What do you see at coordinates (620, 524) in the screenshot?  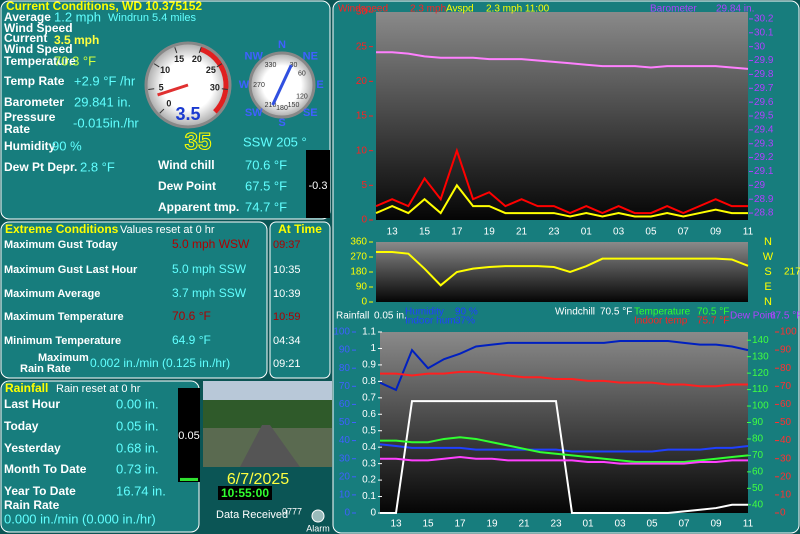 I see `x-tick-label: 03` at bounding box center [620, 524].